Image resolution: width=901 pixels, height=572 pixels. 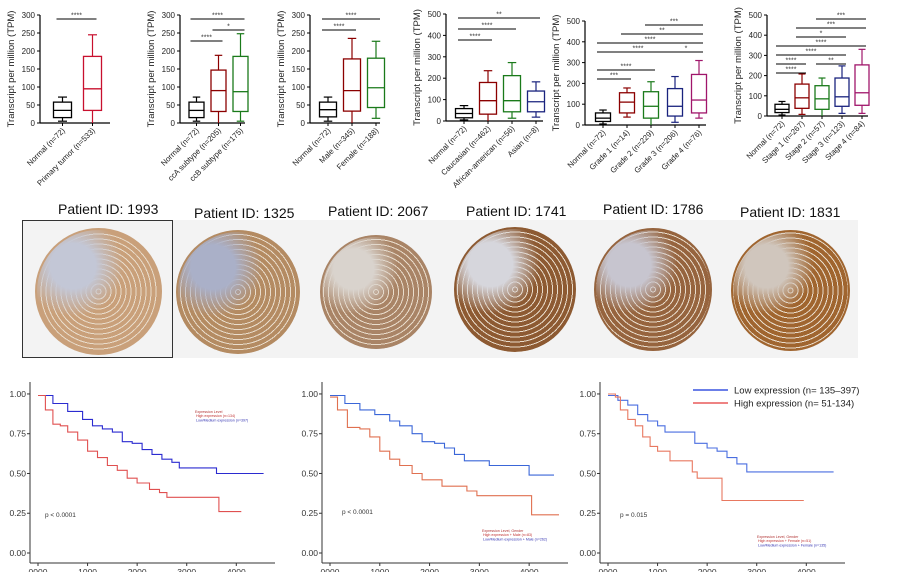 What do you see at coordinates (634, 515) in the screenshot?
I see `p-value-label: p = 0.015` at bounding box center [634, 515].